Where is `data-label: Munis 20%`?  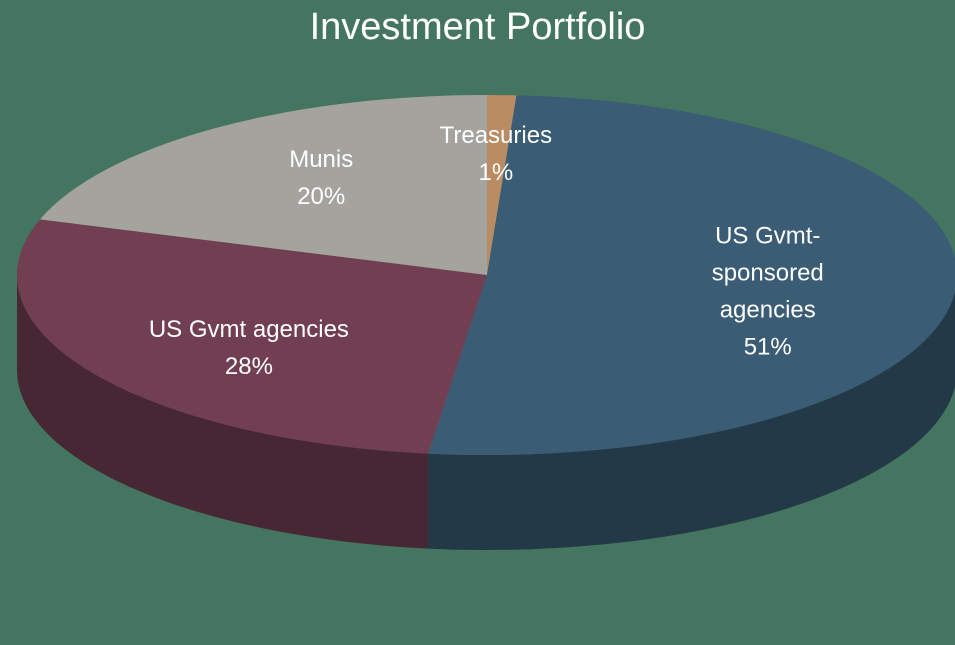 data-label: Munis 20% is located at coordinates (321, 178).